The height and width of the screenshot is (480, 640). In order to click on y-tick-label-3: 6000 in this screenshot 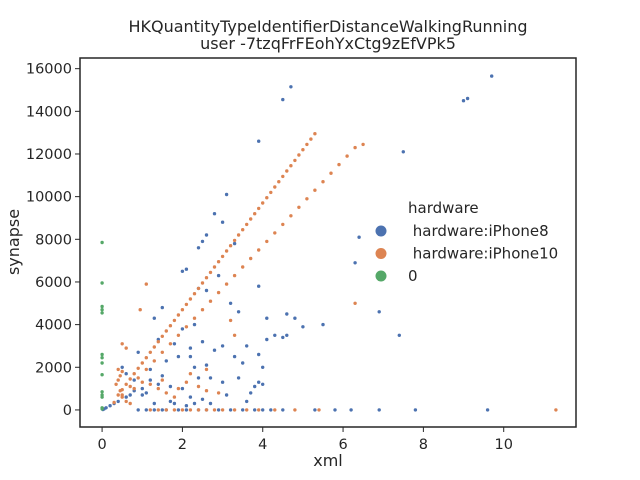, I will do `click(53, 283)`.